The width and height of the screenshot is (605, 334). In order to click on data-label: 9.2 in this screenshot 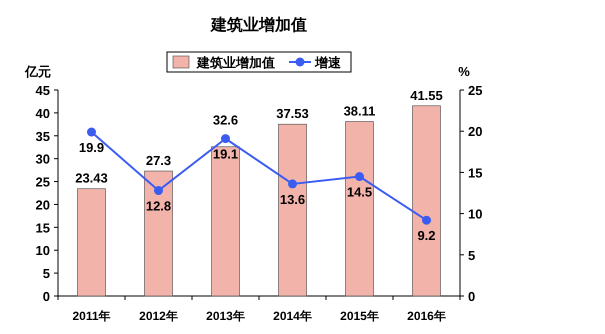, I will do `click(426, 236)`.